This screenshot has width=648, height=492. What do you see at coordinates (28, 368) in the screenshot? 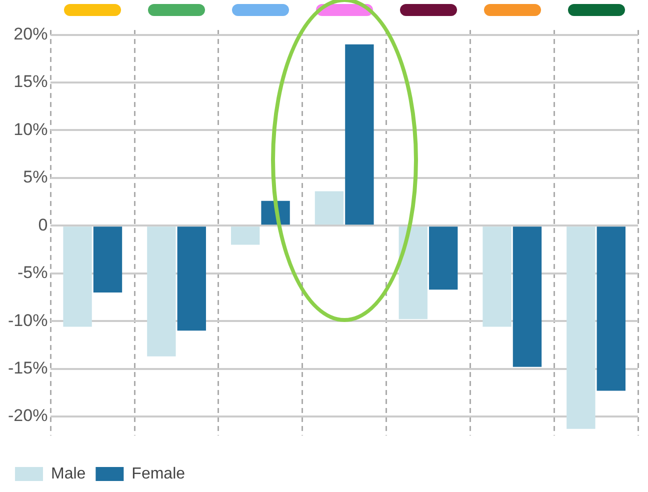
I see `y-tick-label: -15%` at bounding box center [28, 368].